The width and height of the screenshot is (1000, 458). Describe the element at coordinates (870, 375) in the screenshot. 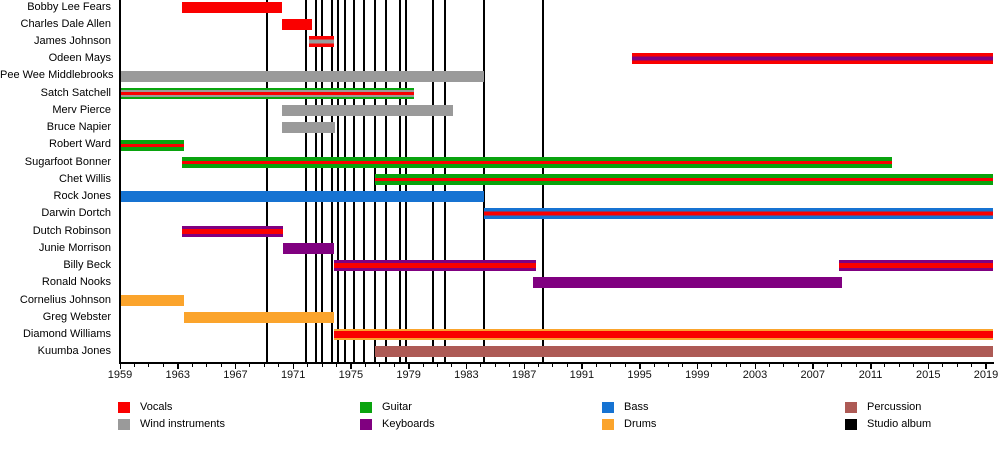

I see `x-tick-label: 2011` at that location.